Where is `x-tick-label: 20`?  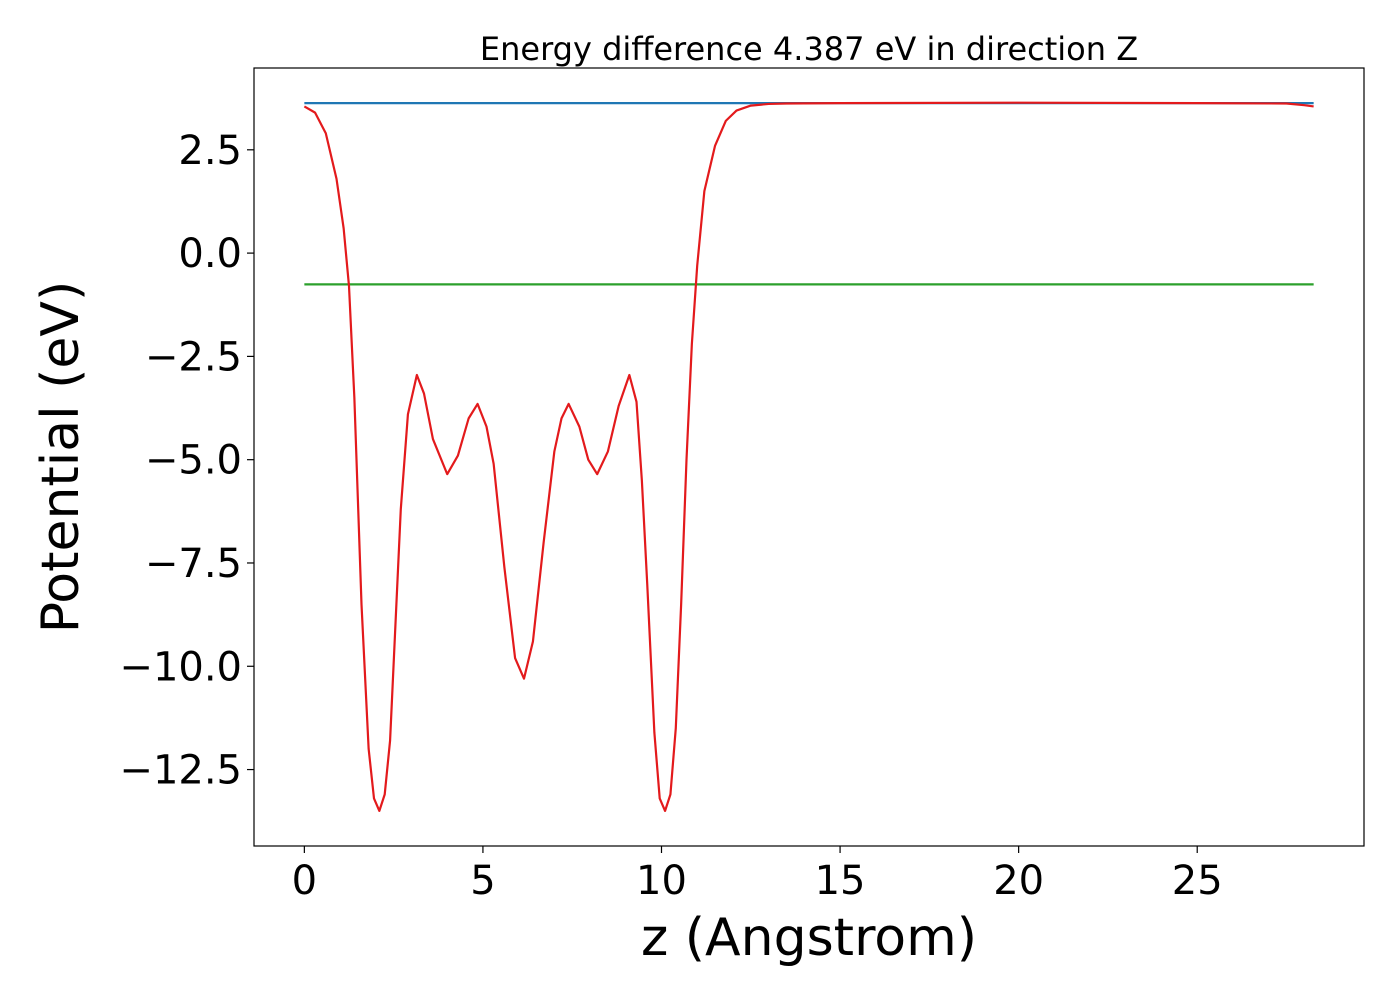 x-tick-label: 20 is located at coordinates (1018, 881).